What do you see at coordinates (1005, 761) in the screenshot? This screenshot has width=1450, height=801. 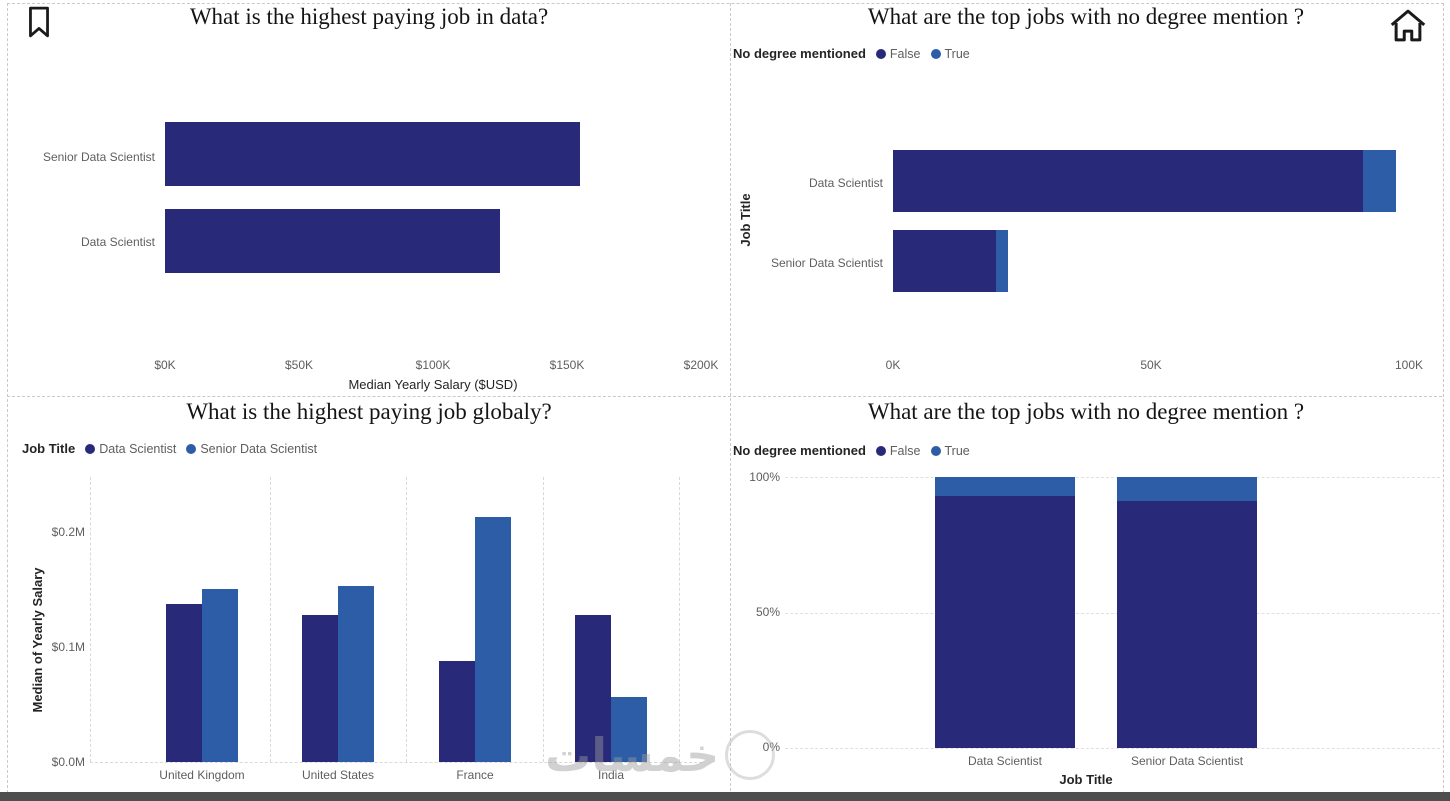 I see `chart4-category-label: Data Scientist` at bounding box center [1005, 761].